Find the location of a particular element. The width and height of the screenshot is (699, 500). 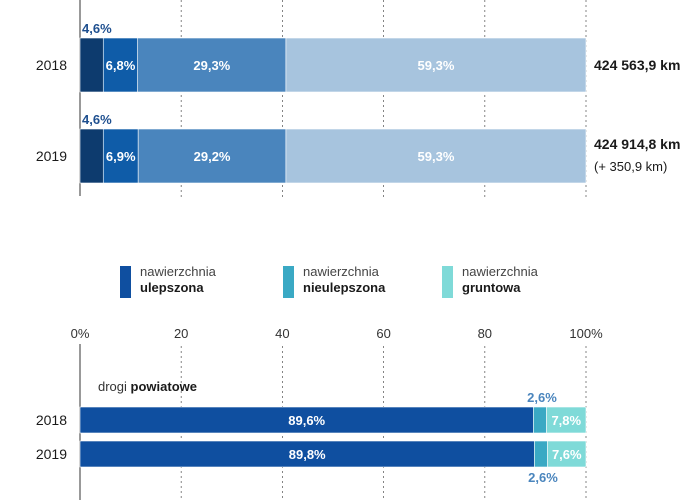

group-label: drogi powiatowe is located at coordinates (147, 386).